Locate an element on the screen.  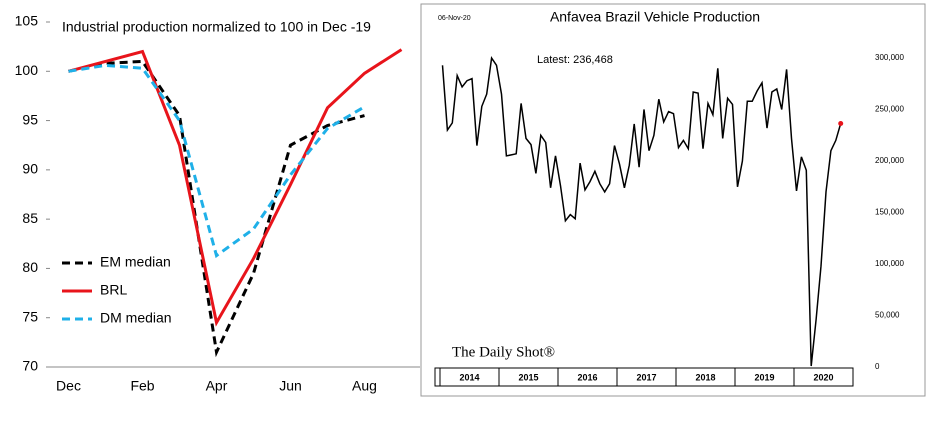
y-tick-label: 105 is located at coordinates (27, 21).